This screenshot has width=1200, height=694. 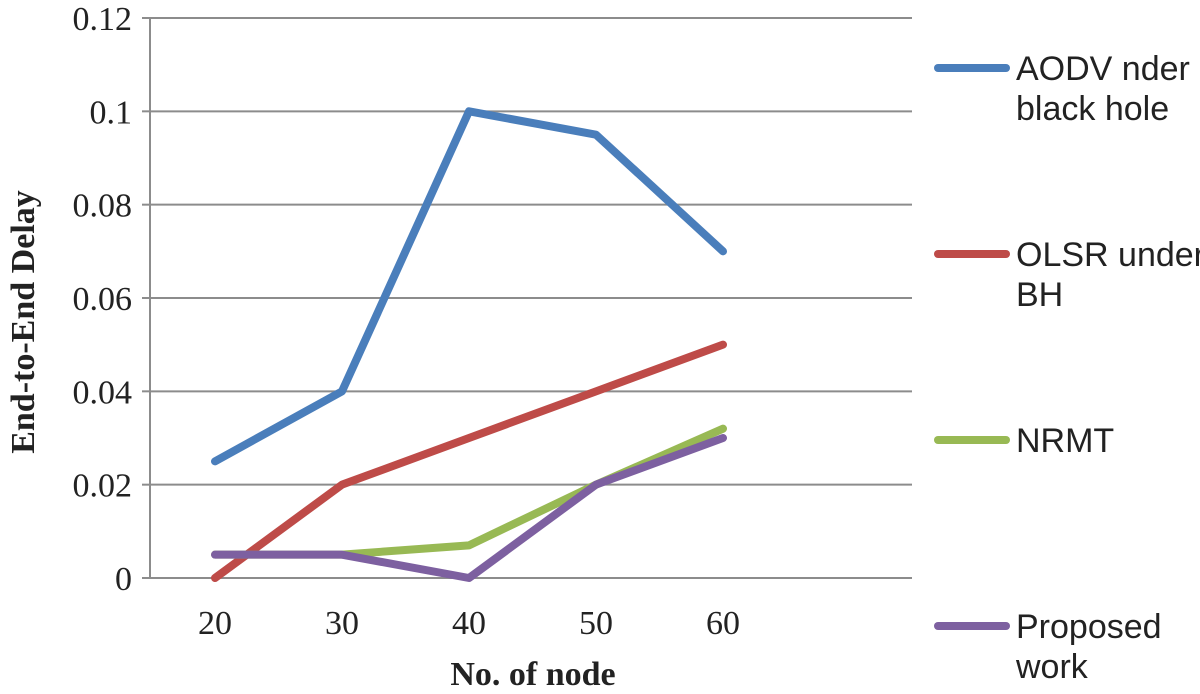 I want to click on y-tick-label-3: 0.06, so click(x=103, y=299).